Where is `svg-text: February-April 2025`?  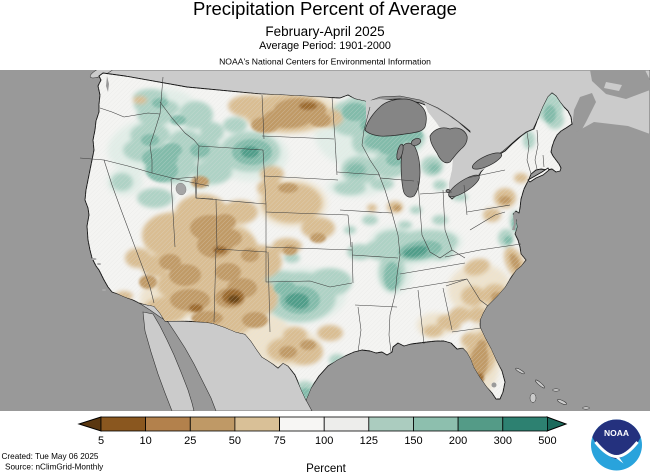
svg-text: February-April 2025 is located at coordinates (324, 31).